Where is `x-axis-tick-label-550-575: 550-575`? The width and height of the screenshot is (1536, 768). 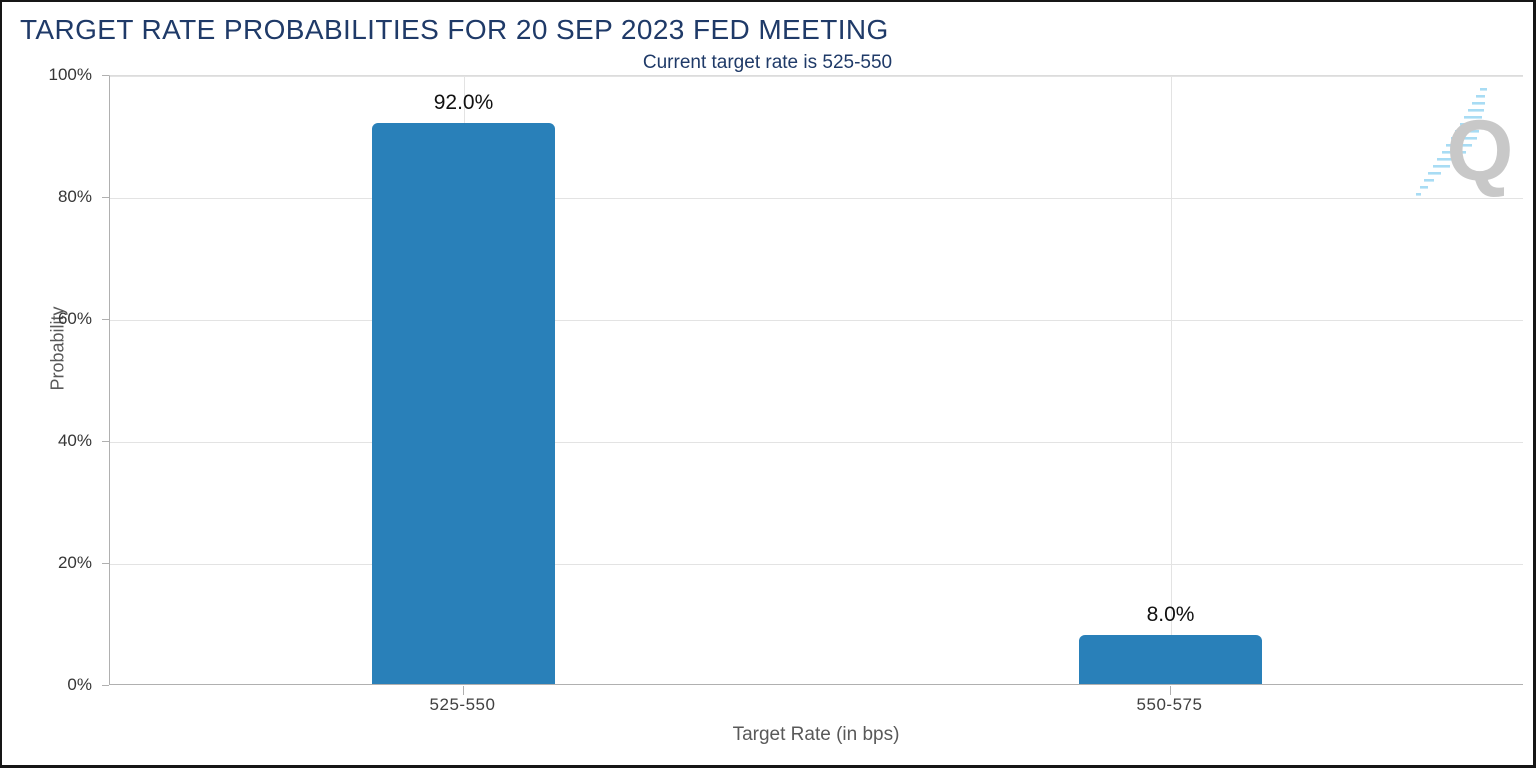
x-axis-tick-label-550-575: 550-575 is located at coordinates (1169, 704).